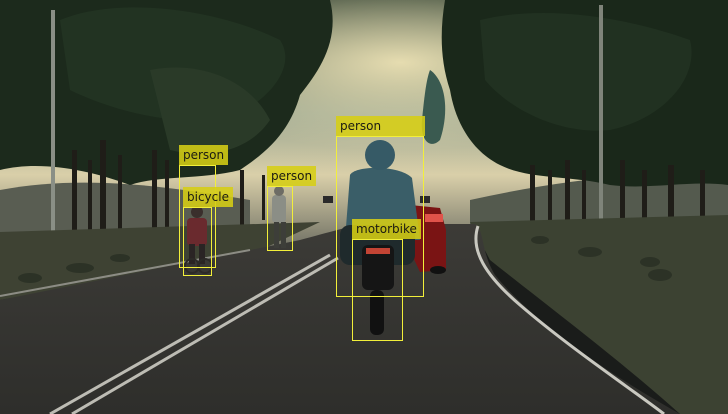 The height and width of the screenshot is (414, 728). What do you see at coordinates (208, 231) in the screenshot?
I see `detection-box-bicycle: bicycle` at bounding box center [208, 231].